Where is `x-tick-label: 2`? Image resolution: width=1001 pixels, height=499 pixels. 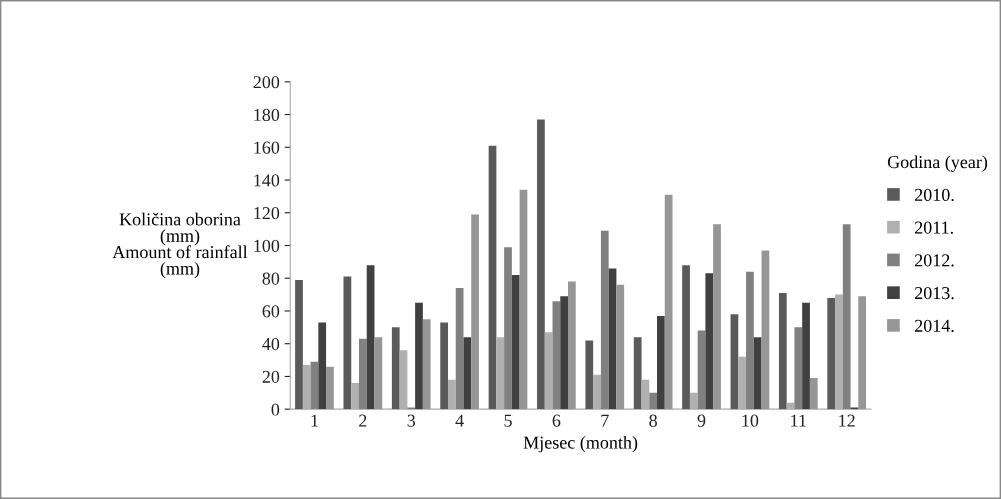
x-tick-label: 2 is located at coordinates (363, 420).